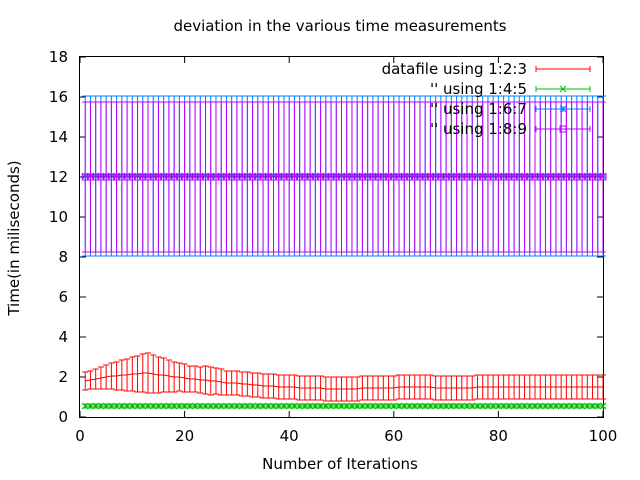 The height and width of the screenshot is (480, 640). Describe the element at coordinates (478, 89) in the screenshot. I see `legend-label: '' using 1:4:5` at that location.